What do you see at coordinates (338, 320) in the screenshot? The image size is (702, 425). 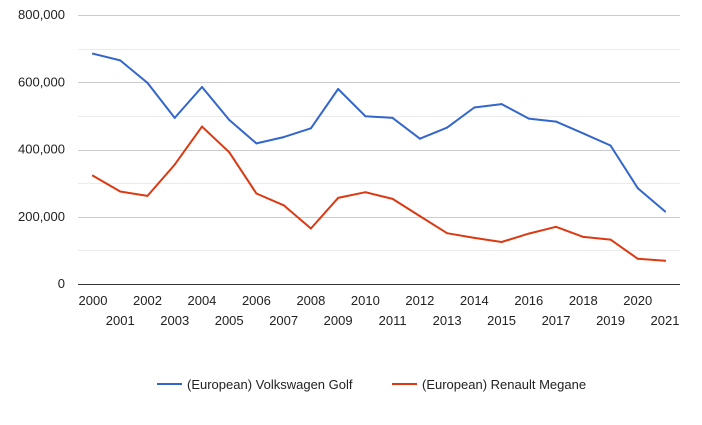 I see `x-tick-label: 2009` at bounding box center [338, 320].